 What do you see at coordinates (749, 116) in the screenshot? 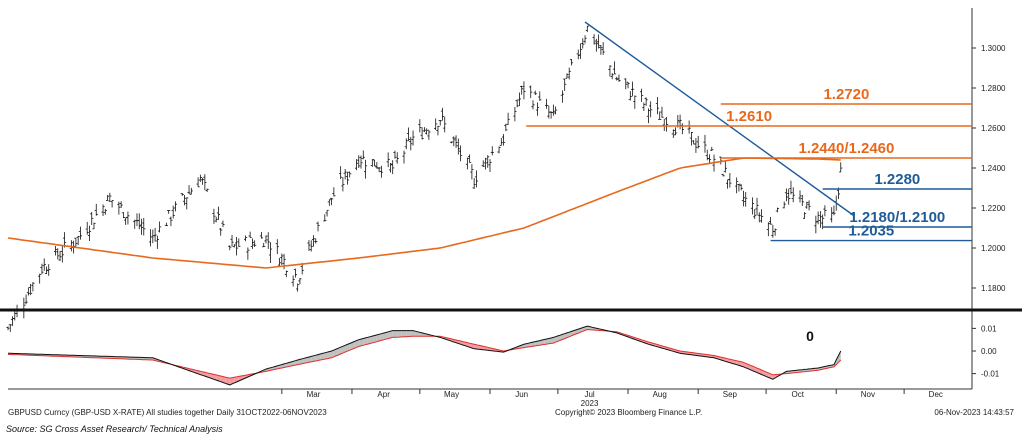
I see `level-label: 1.2610` at bounding box center [749, 116].